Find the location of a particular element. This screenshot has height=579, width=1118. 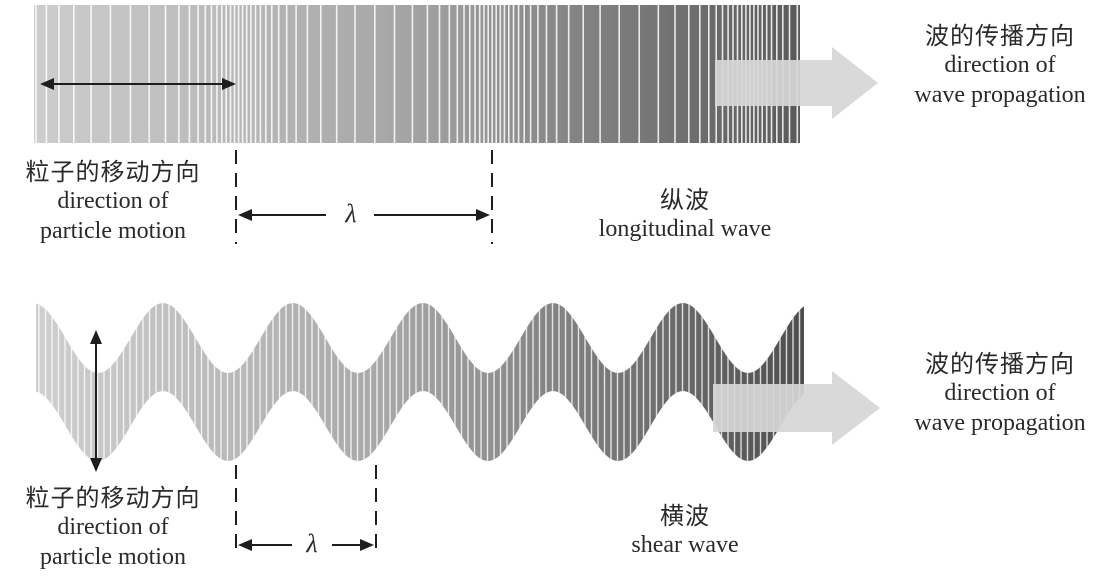

longitudinal-wavelength-symbol: λ is located at coordinates (351, 213).